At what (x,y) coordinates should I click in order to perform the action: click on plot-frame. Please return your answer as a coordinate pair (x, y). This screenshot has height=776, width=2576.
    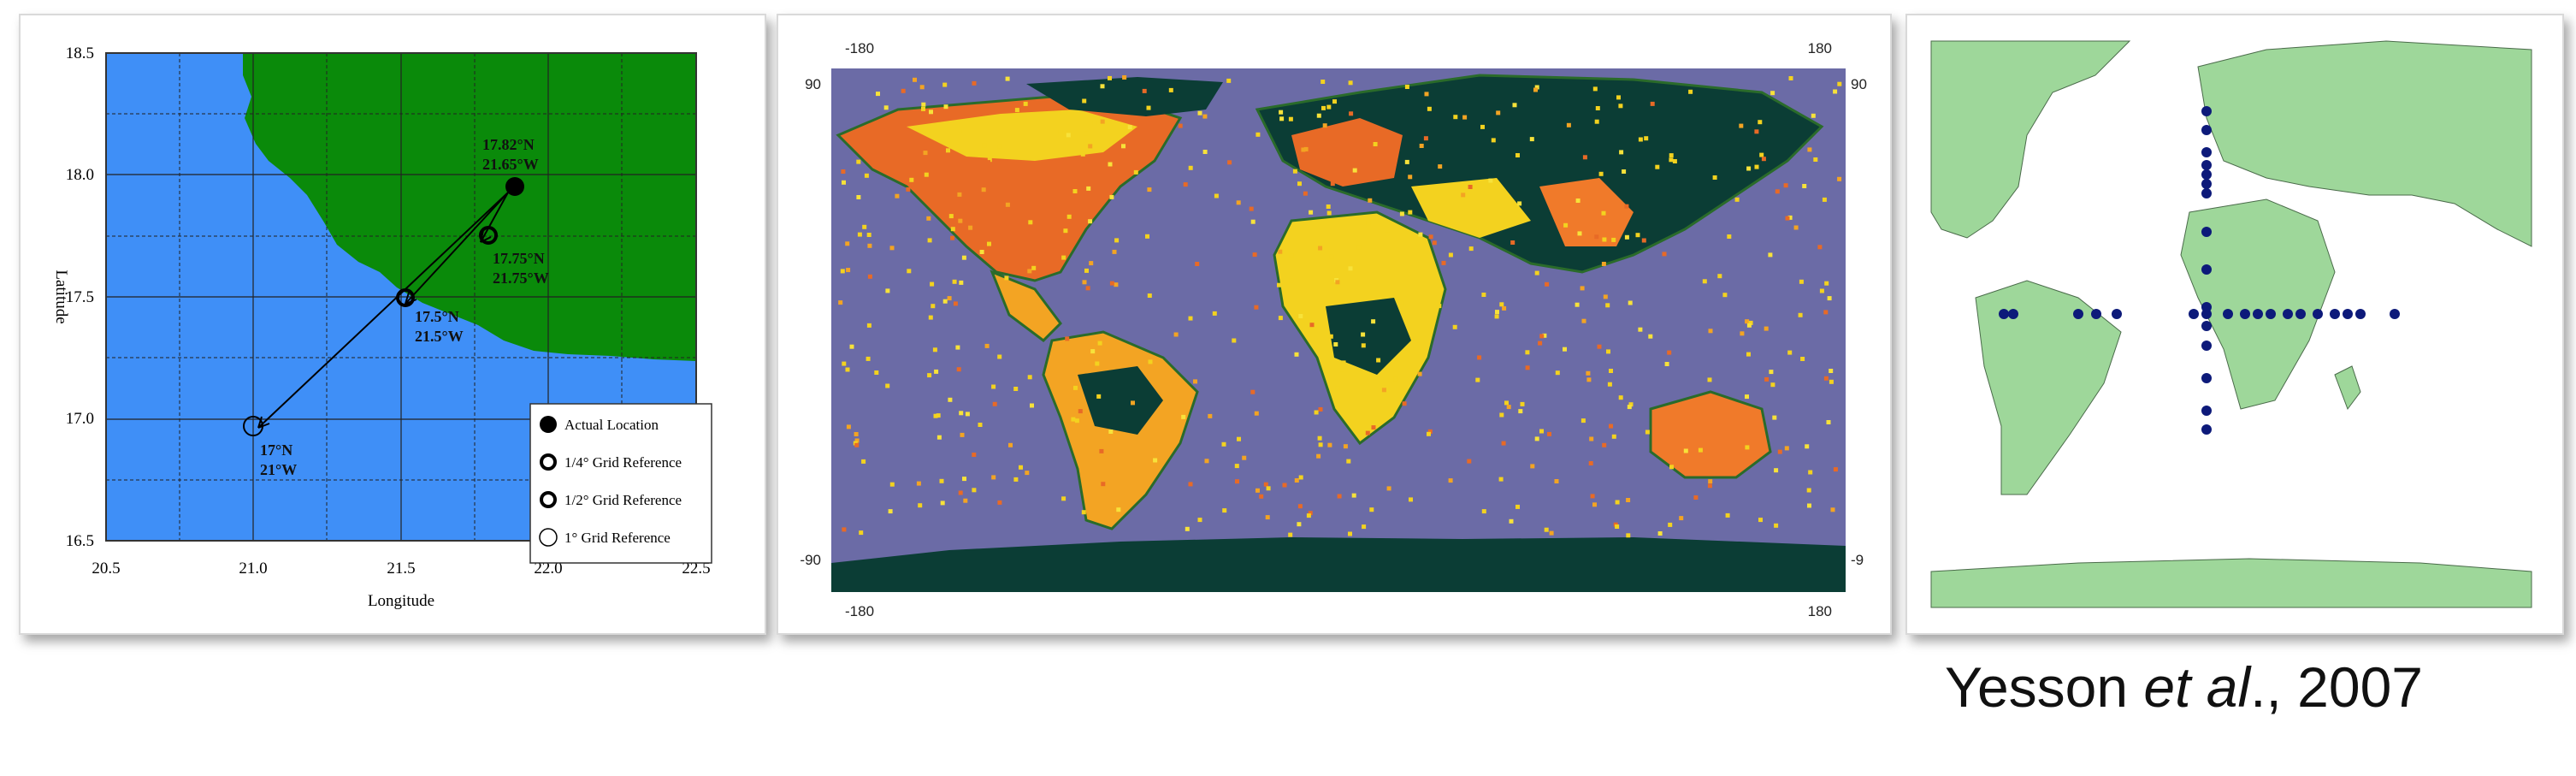
    Looking at the image, I should click on (401, 297).